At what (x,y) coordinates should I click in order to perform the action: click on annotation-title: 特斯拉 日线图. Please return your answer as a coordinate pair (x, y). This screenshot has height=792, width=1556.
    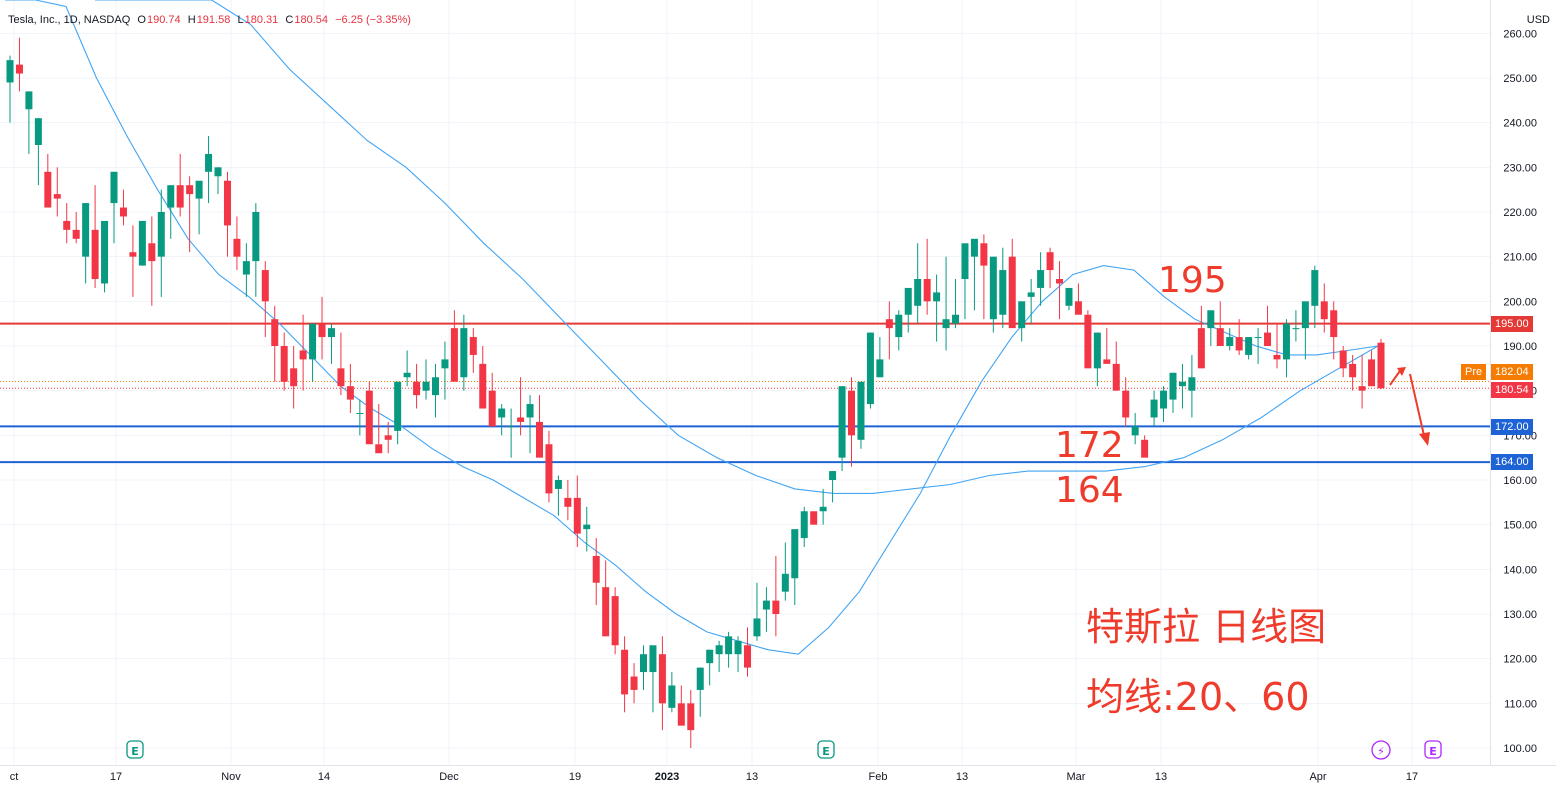
    Looking at the image, I should click on (1206, 627).